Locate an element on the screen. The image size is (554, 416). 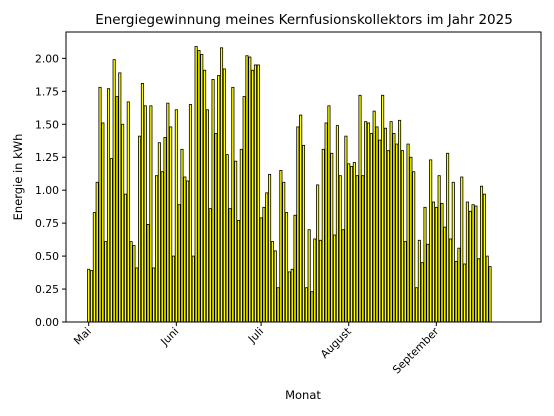
y-tick-label: 1.75 is located at coordinates (47, 91).